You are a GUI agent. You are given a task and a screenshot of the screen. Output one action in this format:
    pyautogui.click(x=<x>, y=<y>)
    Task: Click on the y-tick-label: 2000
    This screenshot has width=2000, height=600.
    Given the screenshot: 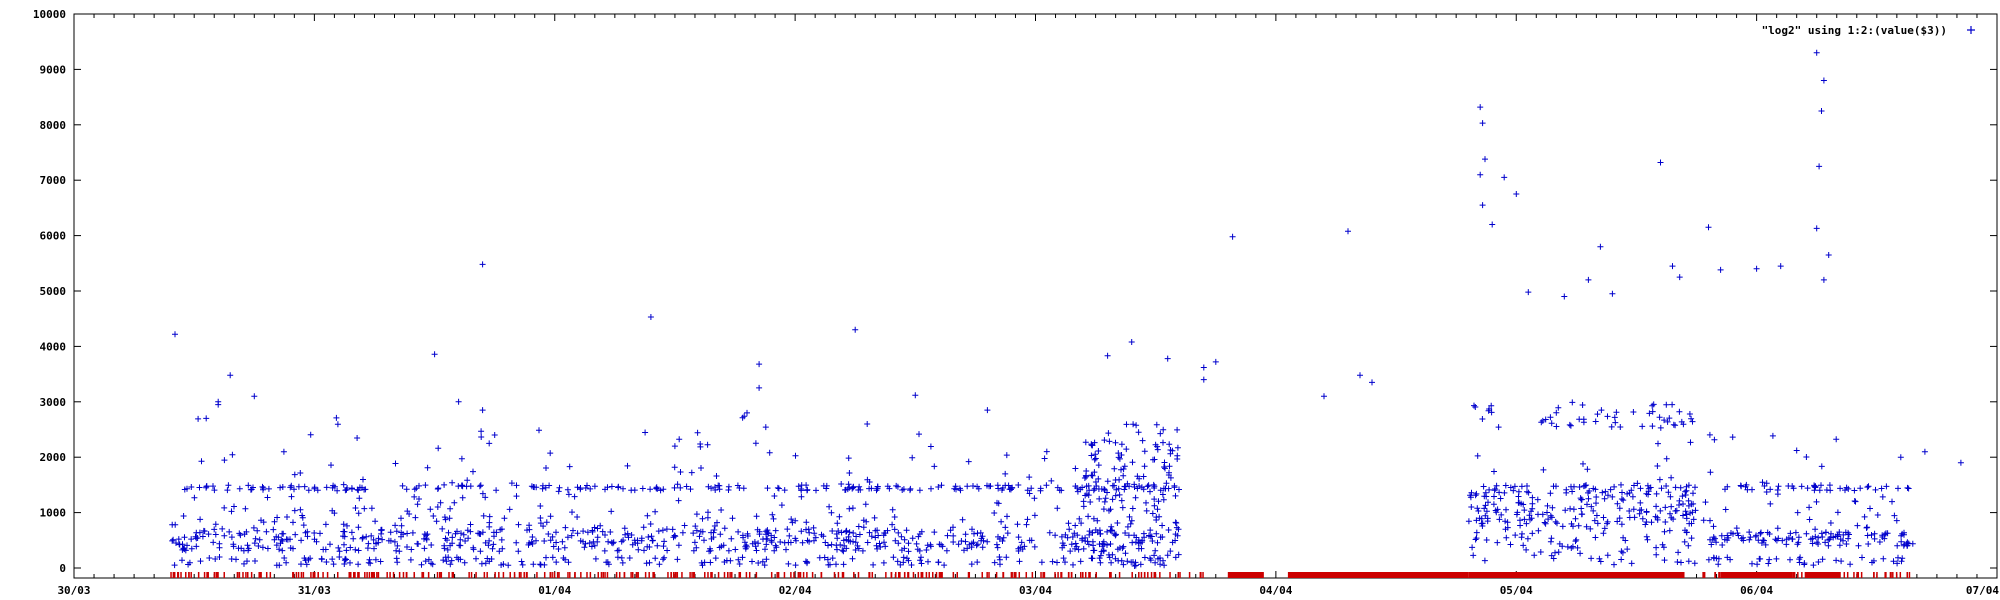 What is the action you would take?
    pyautogui.click(x=53, y=457)
    